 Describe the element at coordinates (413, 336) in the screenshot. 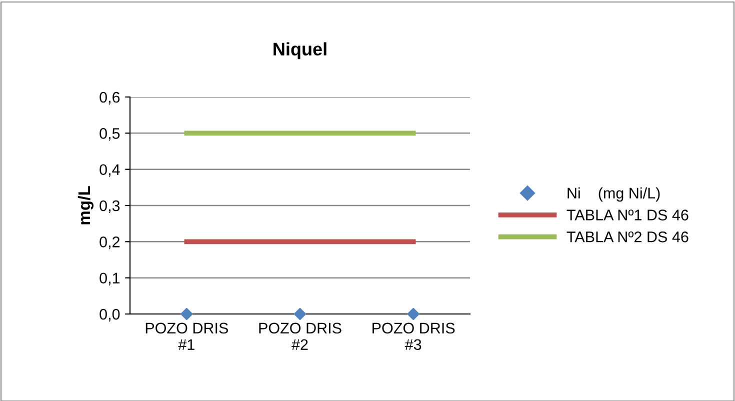

I see `x-tick-label: POZO DRIS #3` at that location.